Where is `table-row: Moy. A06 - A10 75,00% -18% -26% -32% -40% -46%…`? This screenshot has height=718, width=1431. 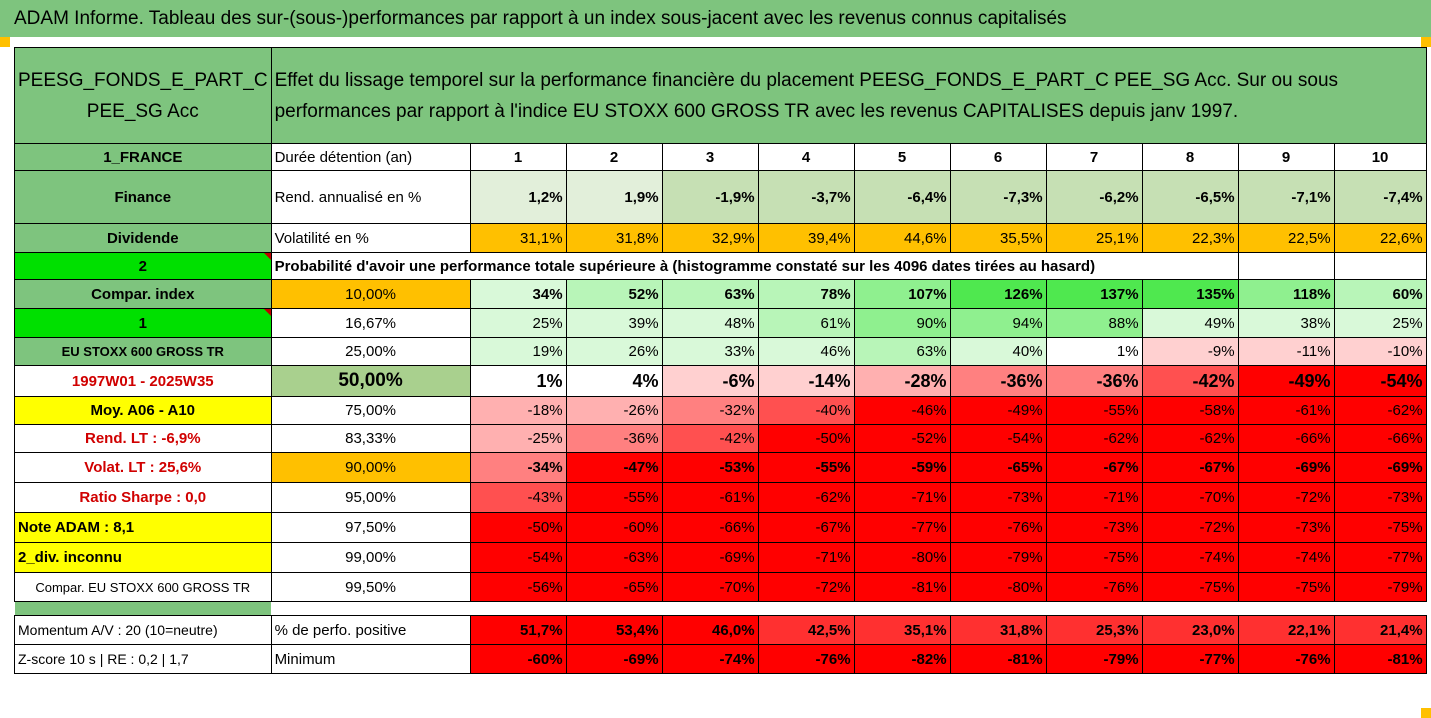 table-row: Moy. A06 - A10 75,00% -18% -26% -32% -40% -46%… is located at coordinates (720, 410).